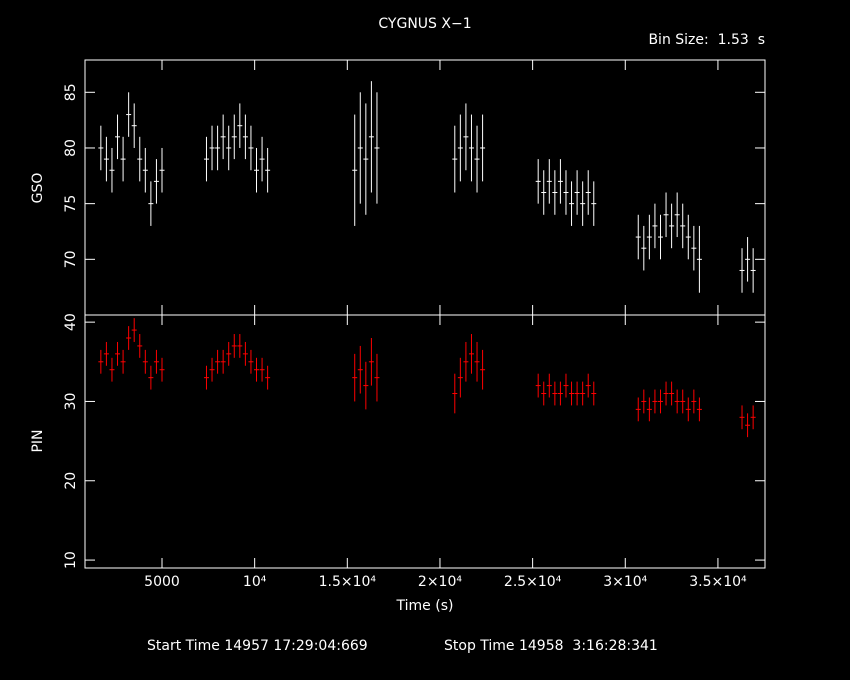  What do you see at coordinates (533, 582) in the screenshot?
I see `x-tick-label: 2.5×10⁴` at bounding box center [533, 582].